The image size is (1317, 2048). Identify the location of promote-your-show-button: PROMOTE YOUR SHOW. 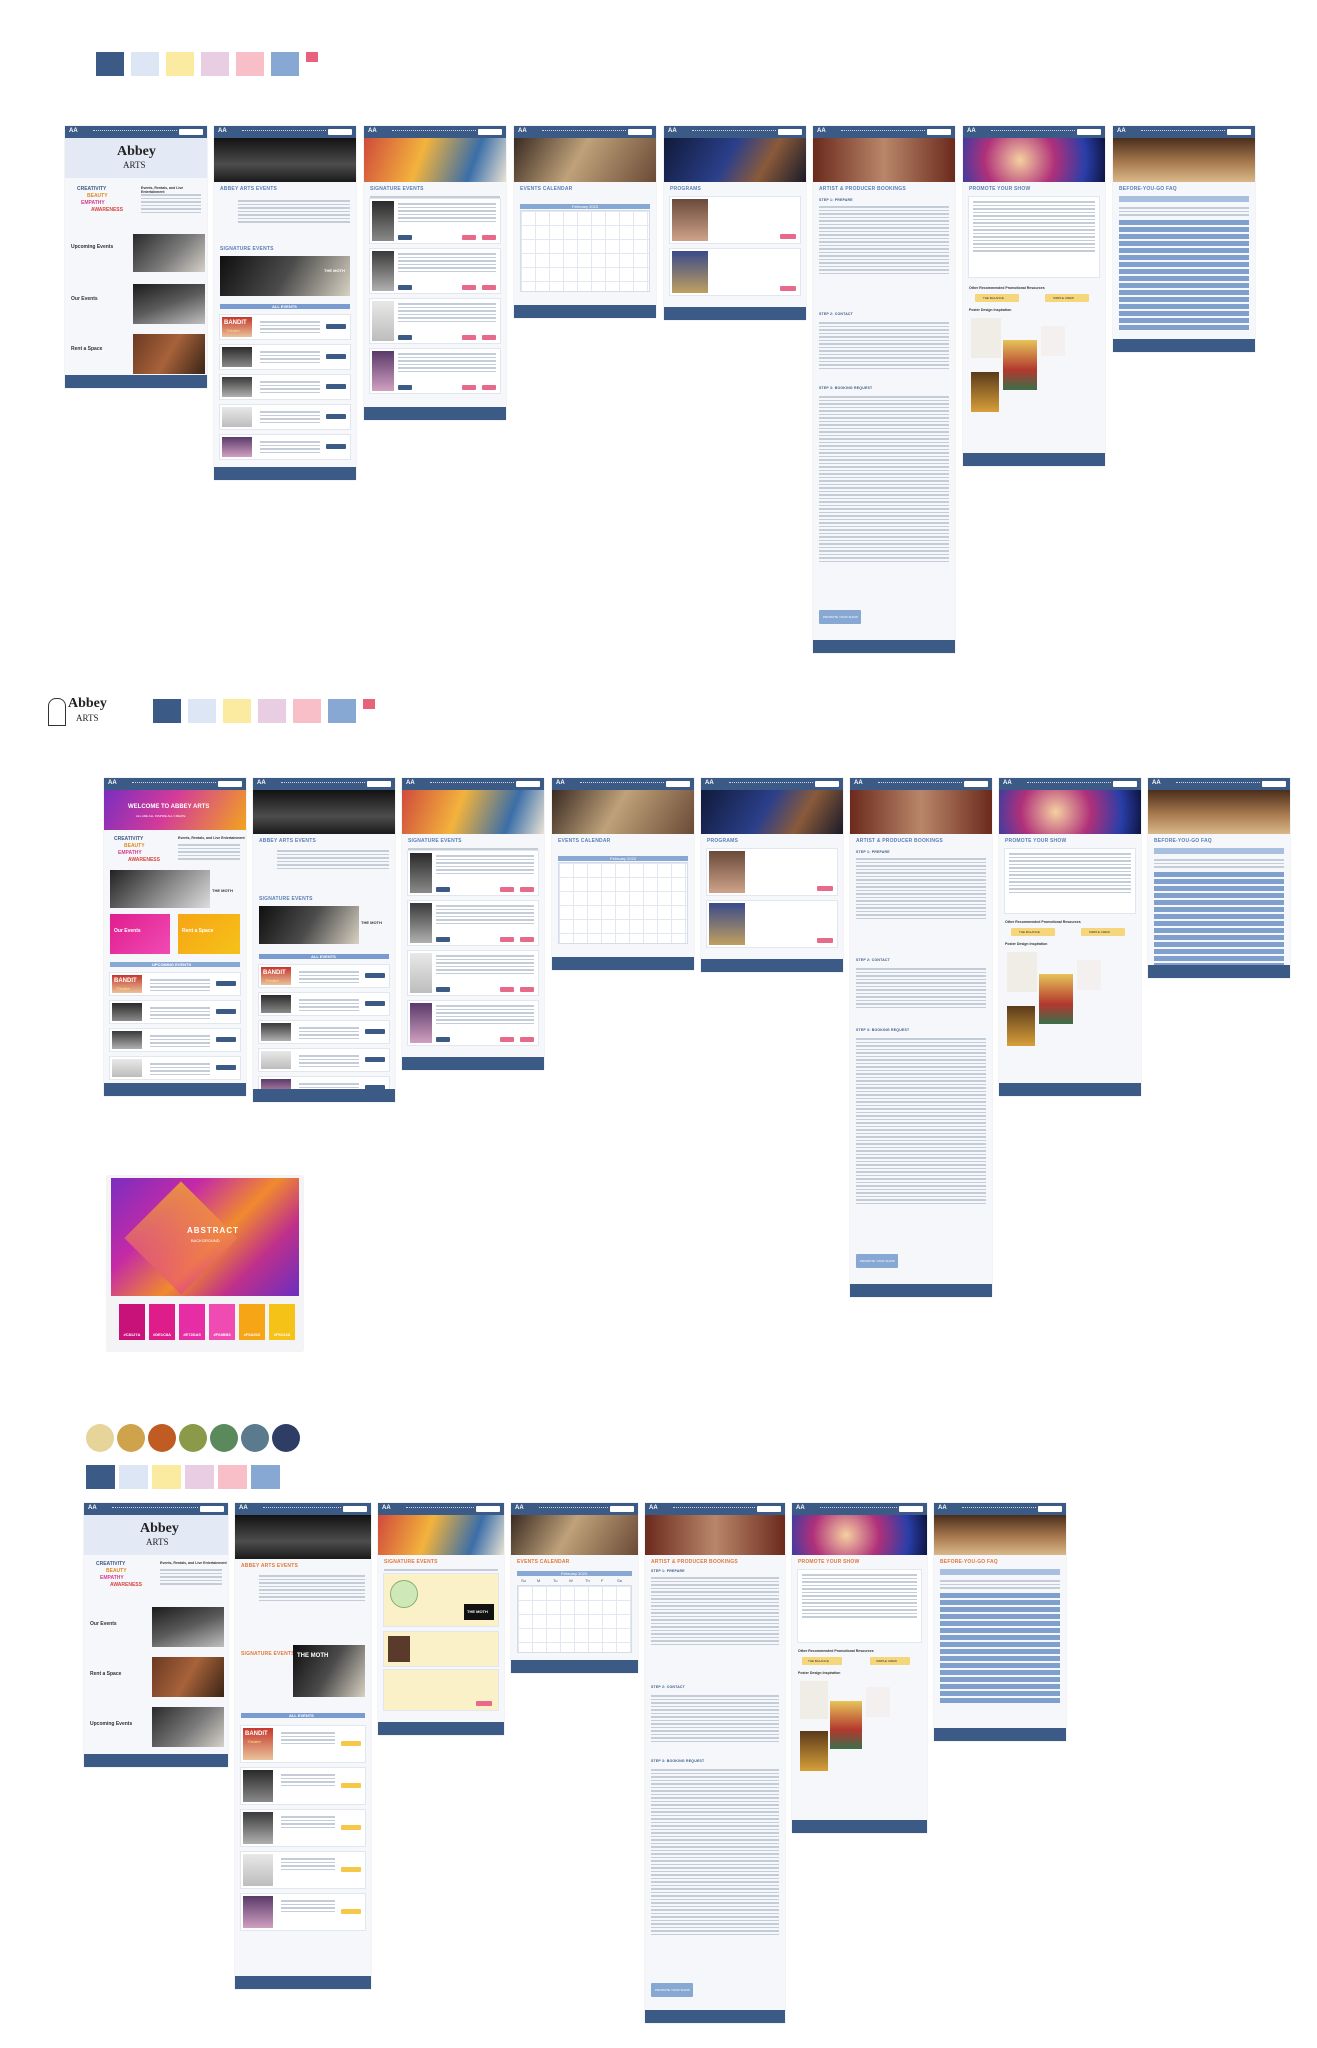
(672, 1990).